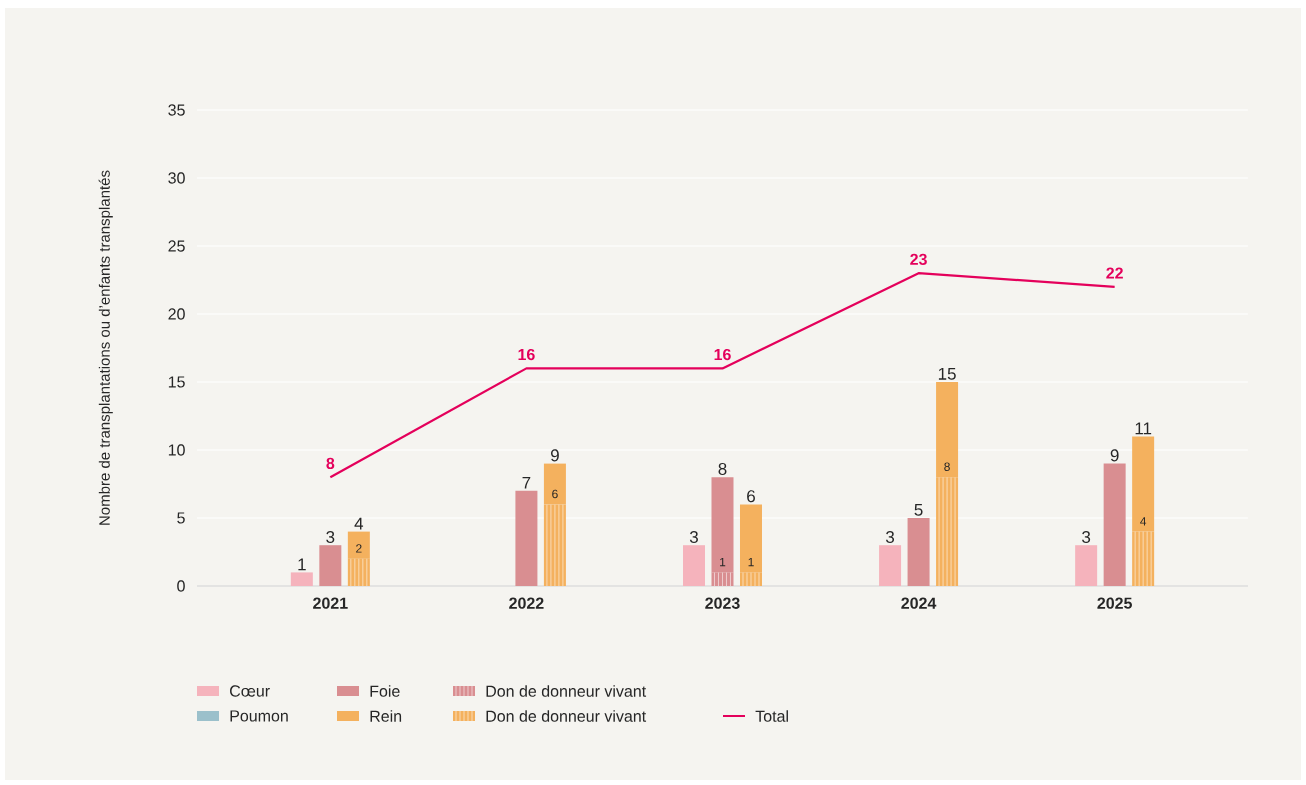 This screenshot has width=1306, height=785. Describe the element at coordinates (176, 110) in the screenshot. I see `y-tick-label: 35` at that location.